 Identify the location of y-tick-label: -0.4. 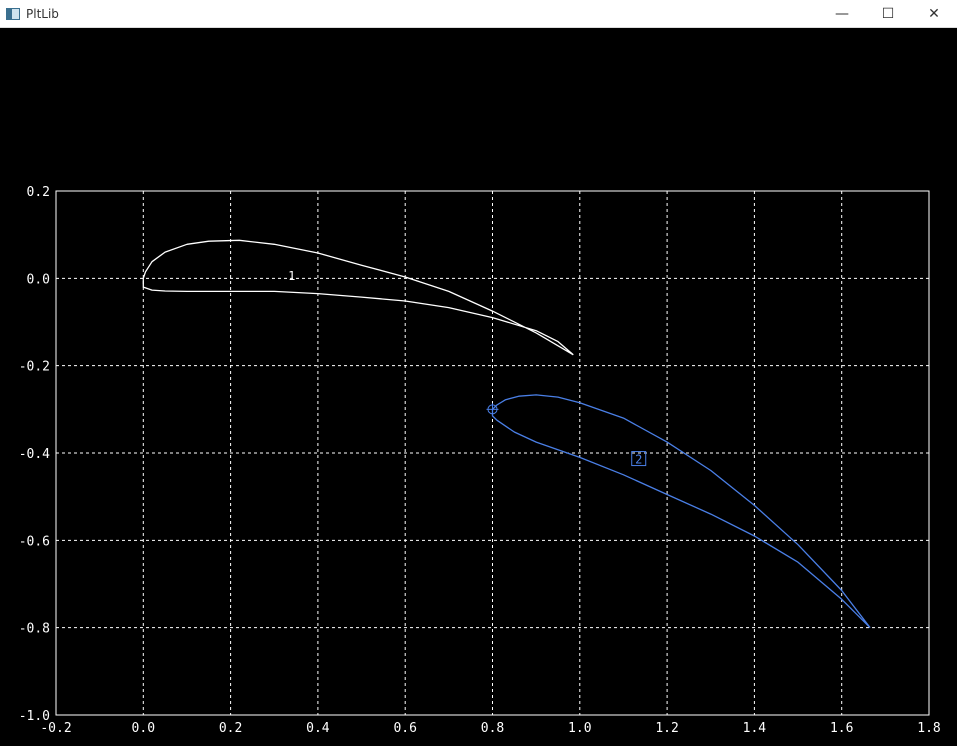
(34, 454).